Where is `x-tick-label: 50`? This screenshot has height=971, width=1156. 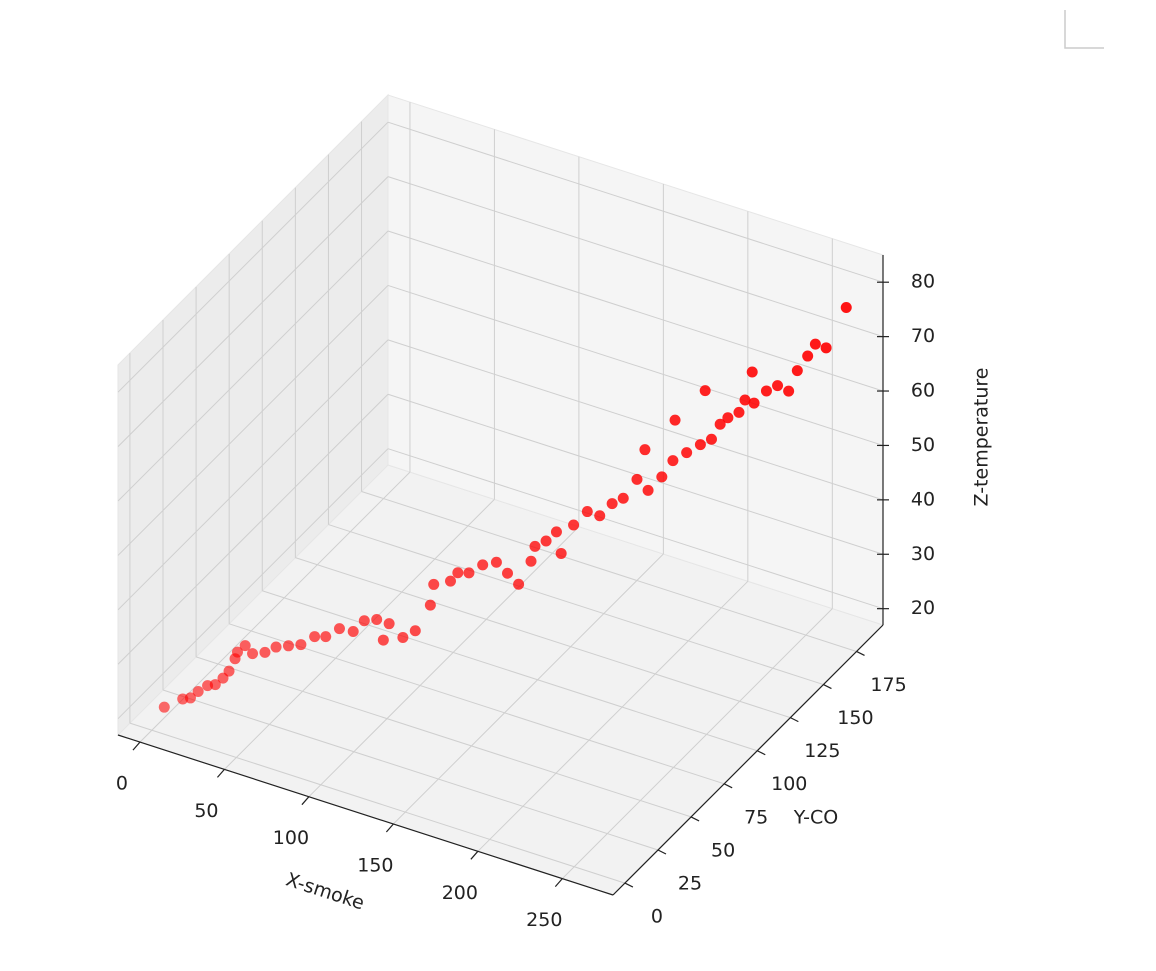
x-tick-label: 50 is located at coordinates (206, 811).